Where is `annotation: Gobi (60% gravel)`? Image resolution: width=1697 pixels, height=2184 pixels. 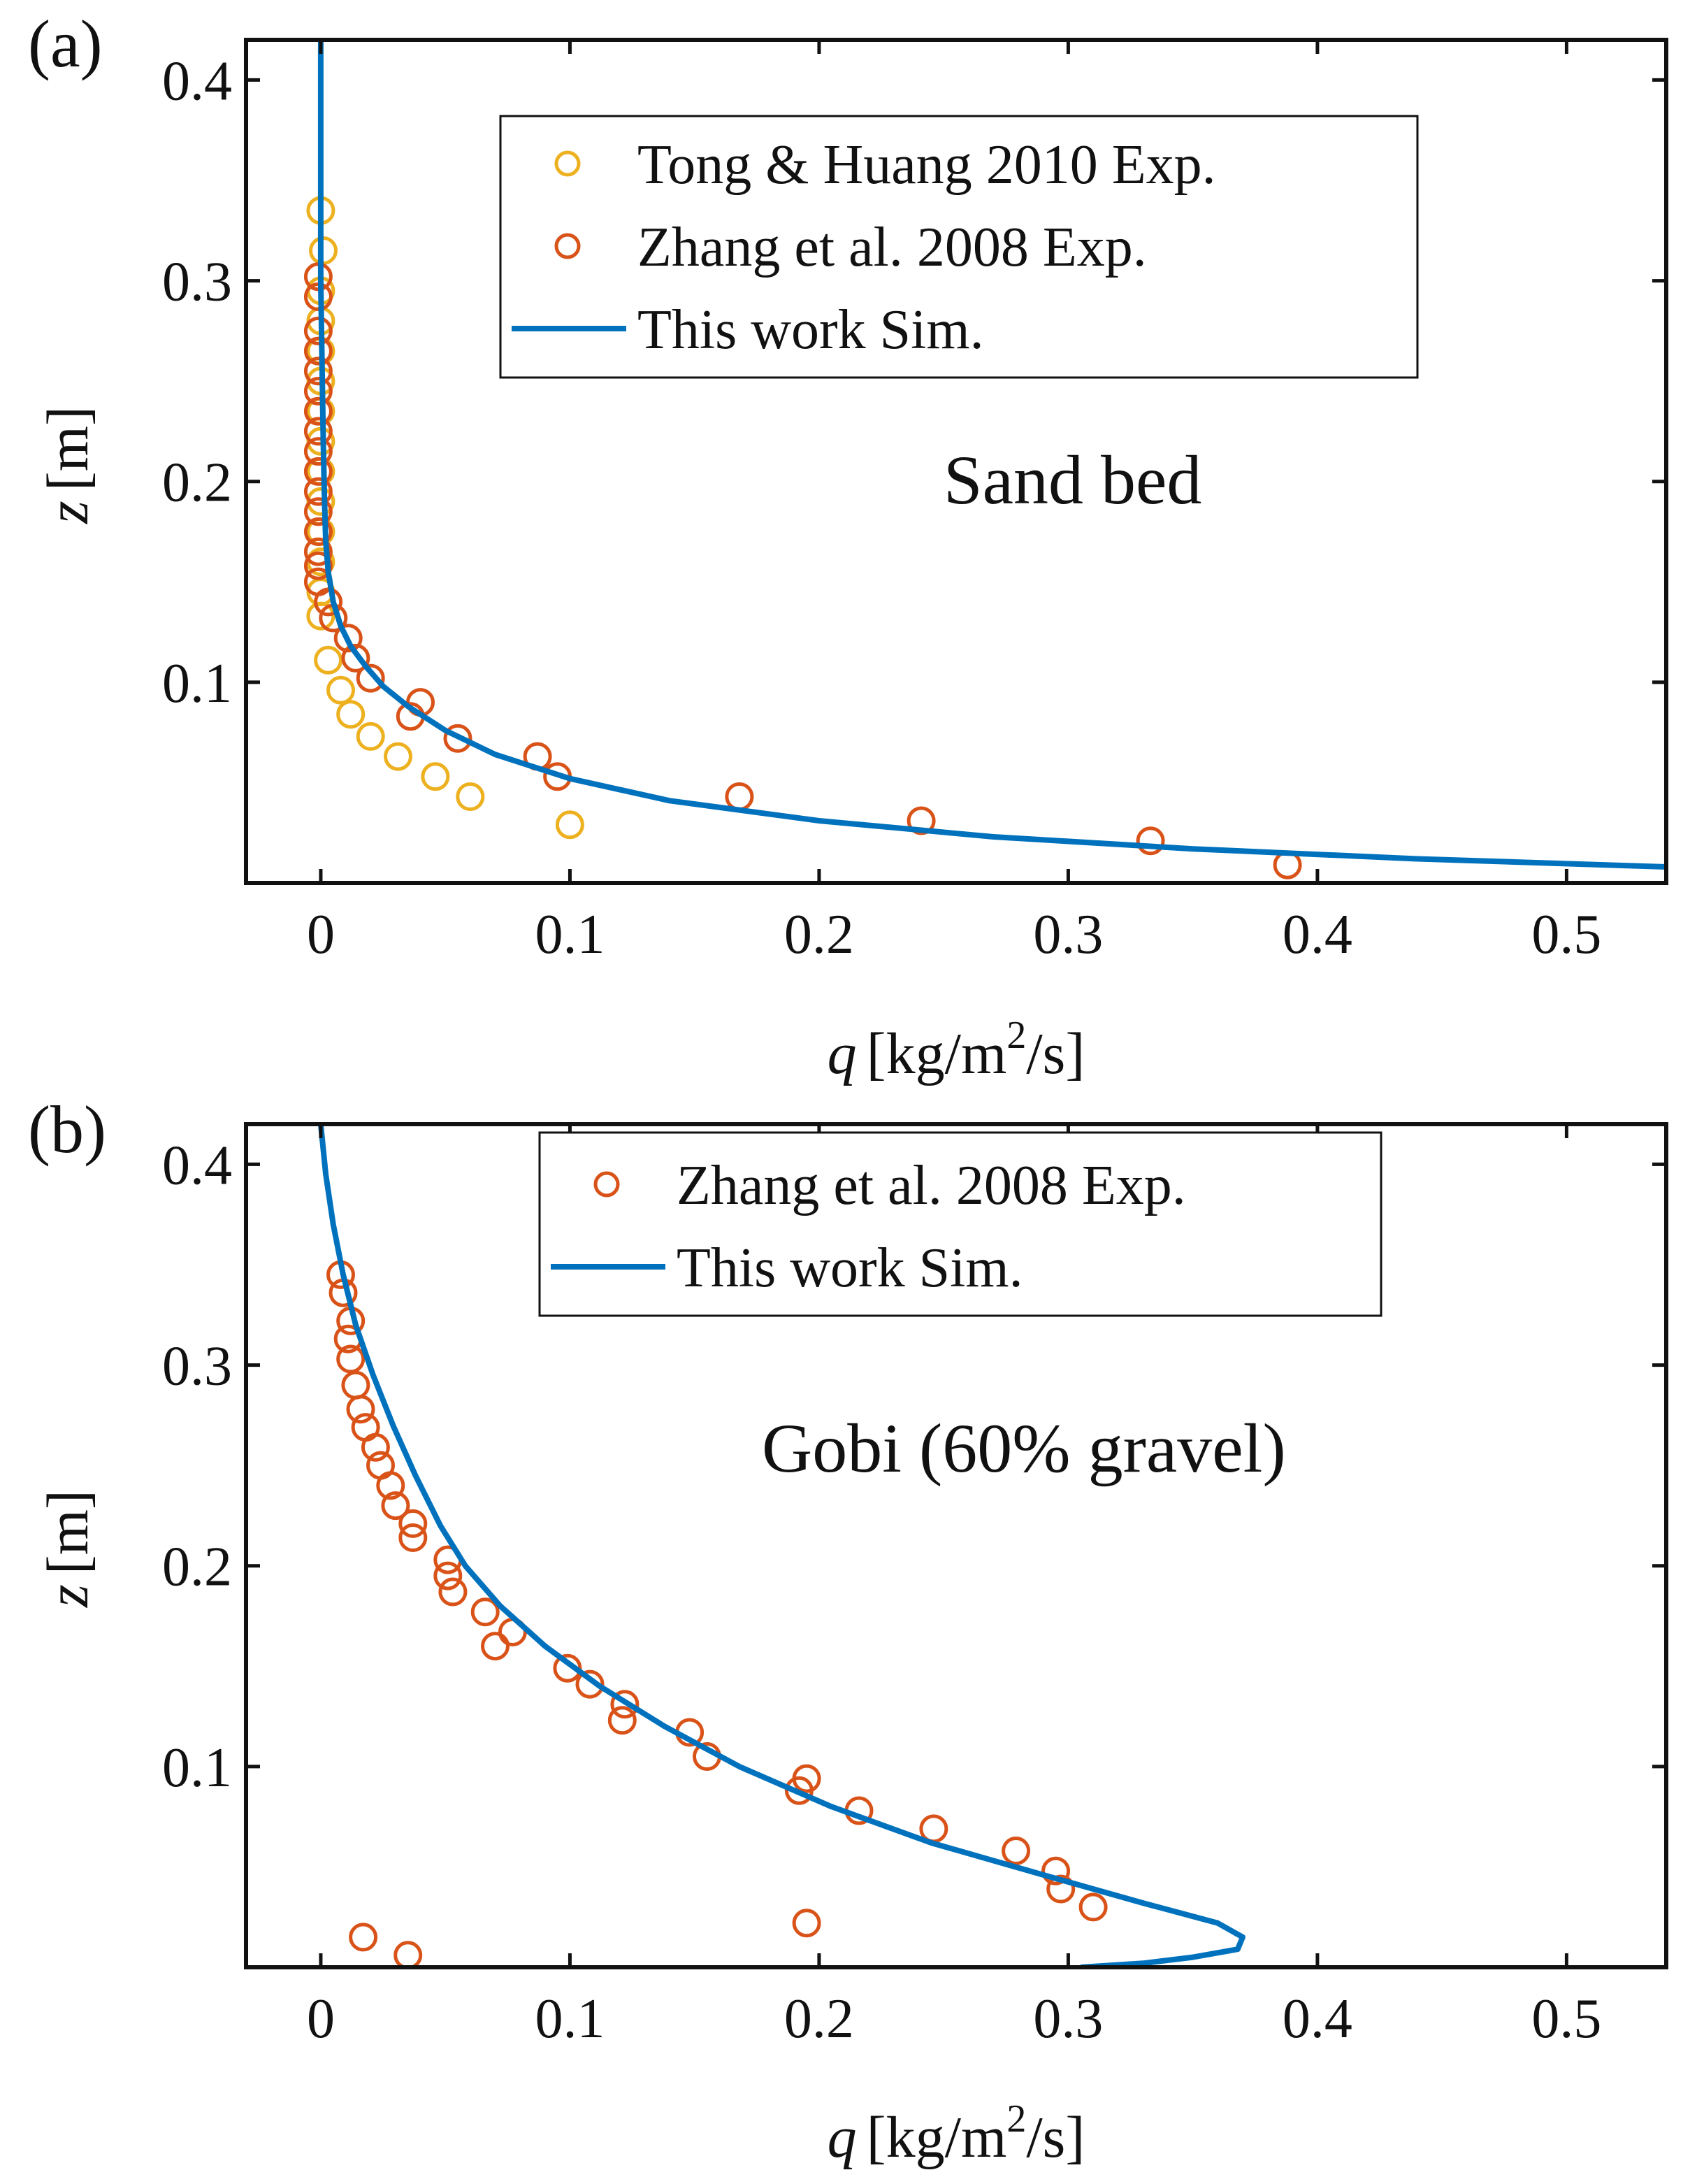
annotation: Gobi (60% gravel) is located at coordinates (1024, 1448).